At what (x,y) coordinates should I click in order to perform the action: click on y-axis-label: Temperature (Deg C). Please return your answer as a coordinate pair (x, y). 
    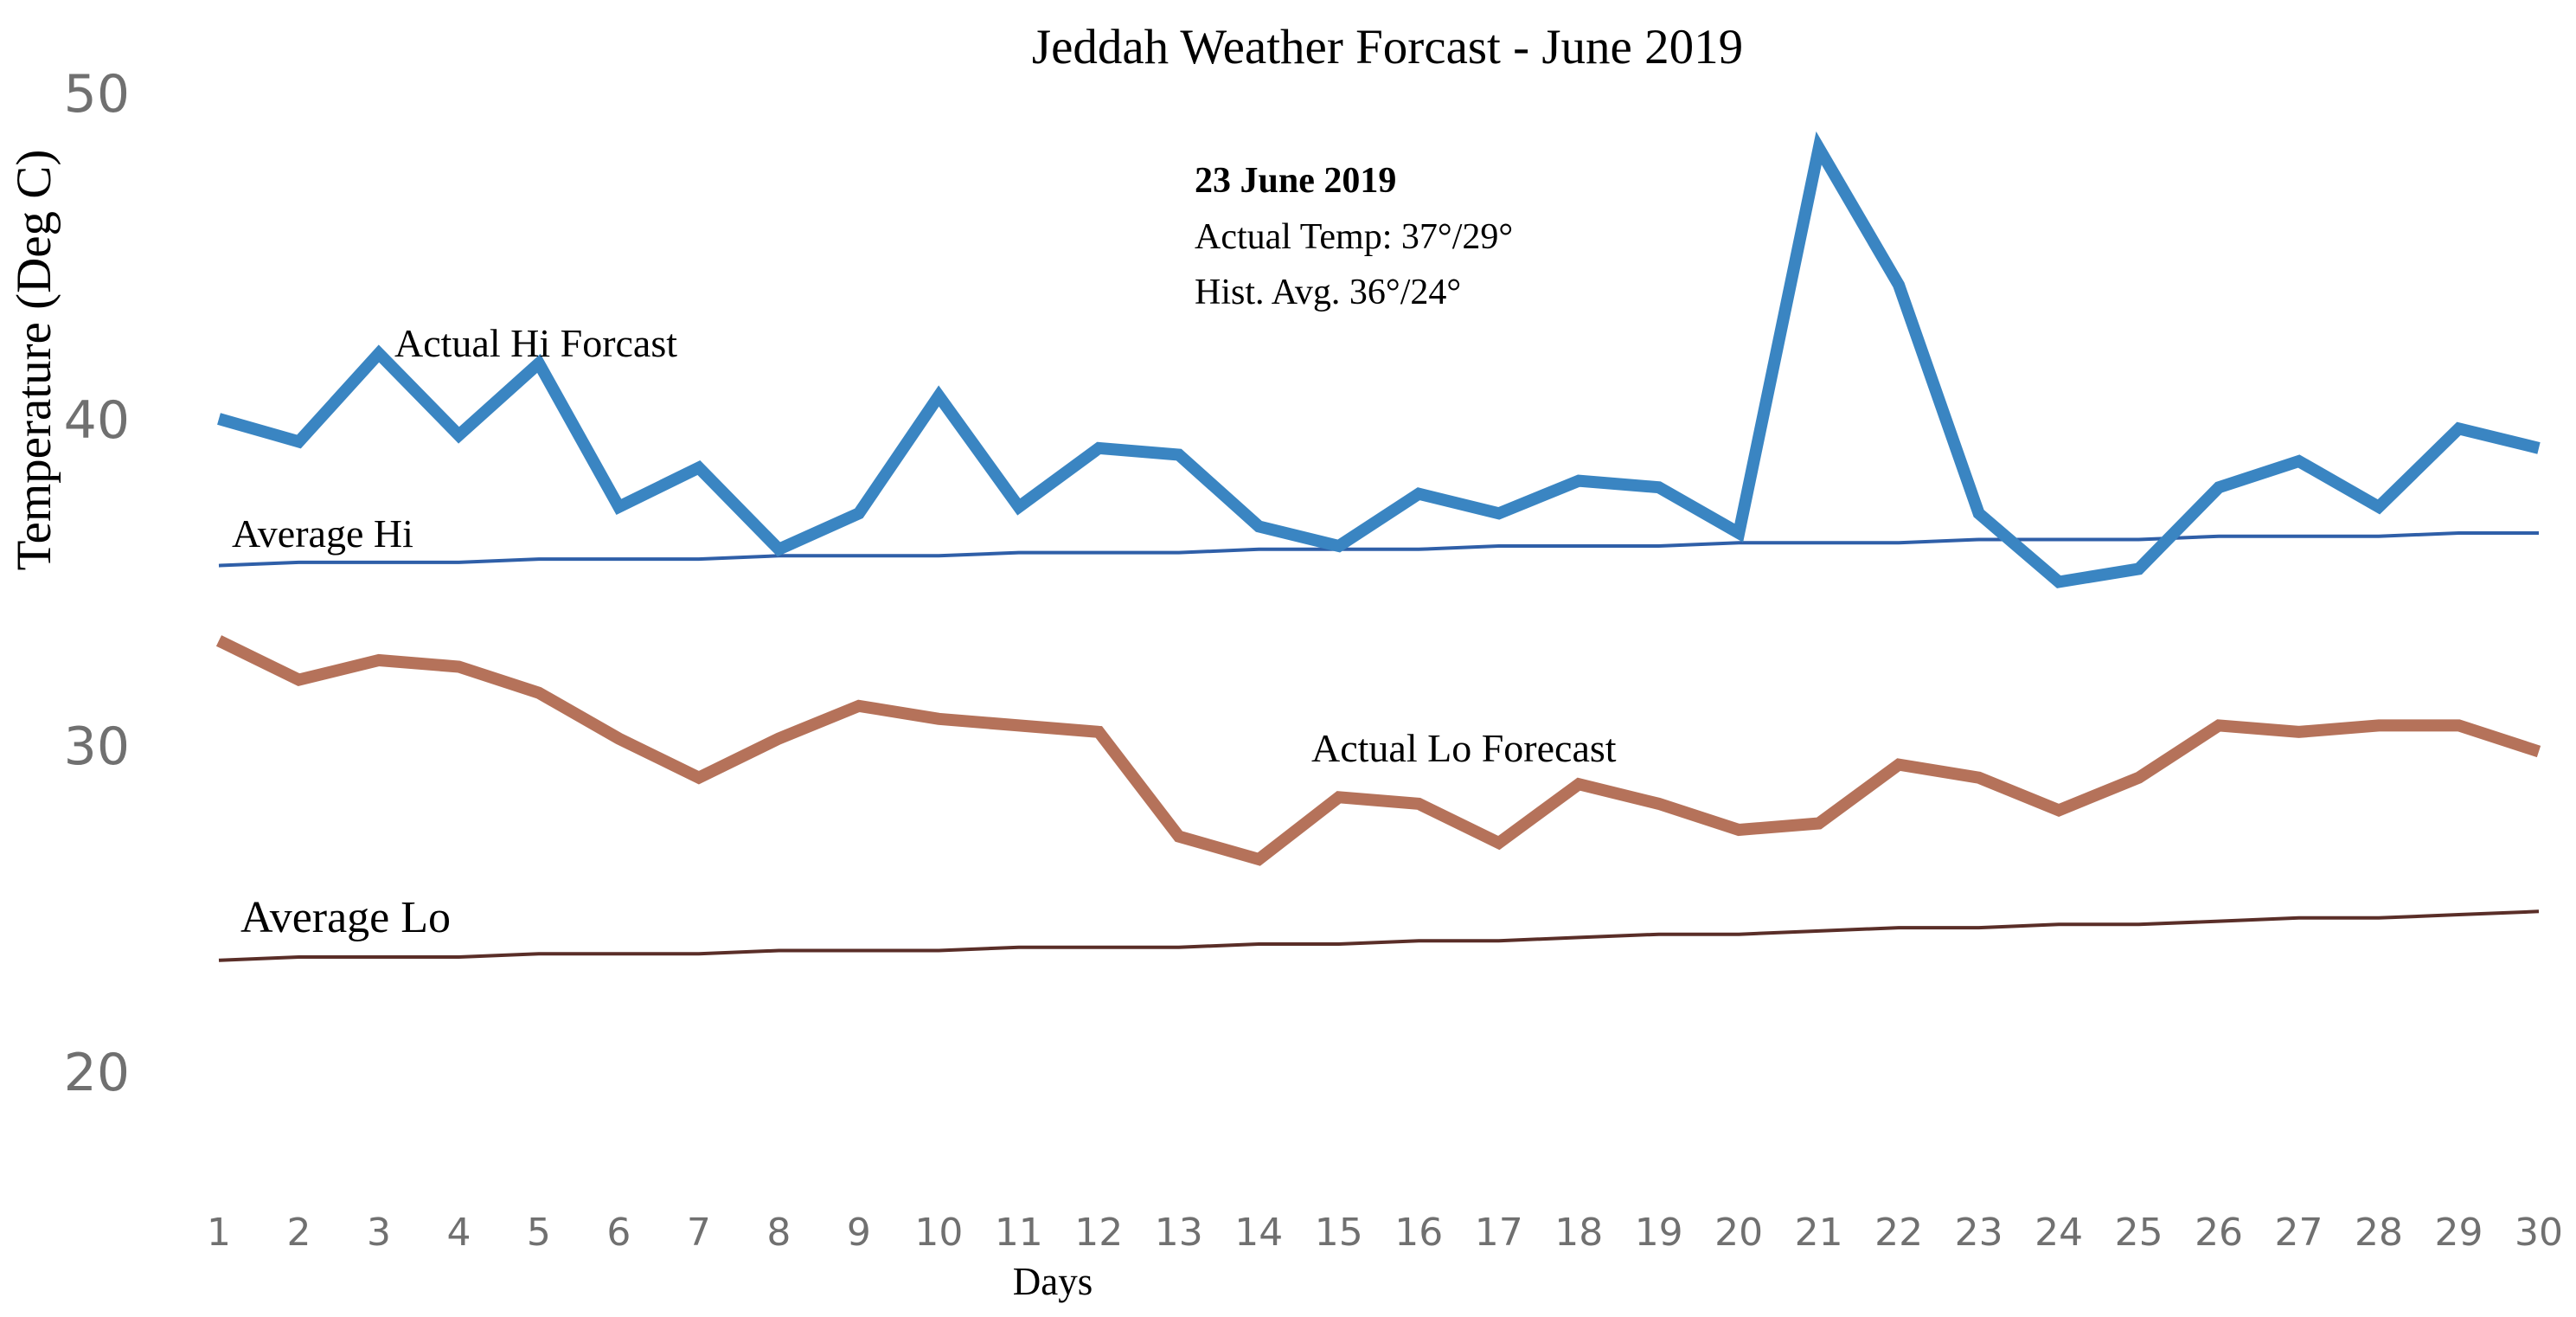
    Looking at the image, I should click on (34, 361).